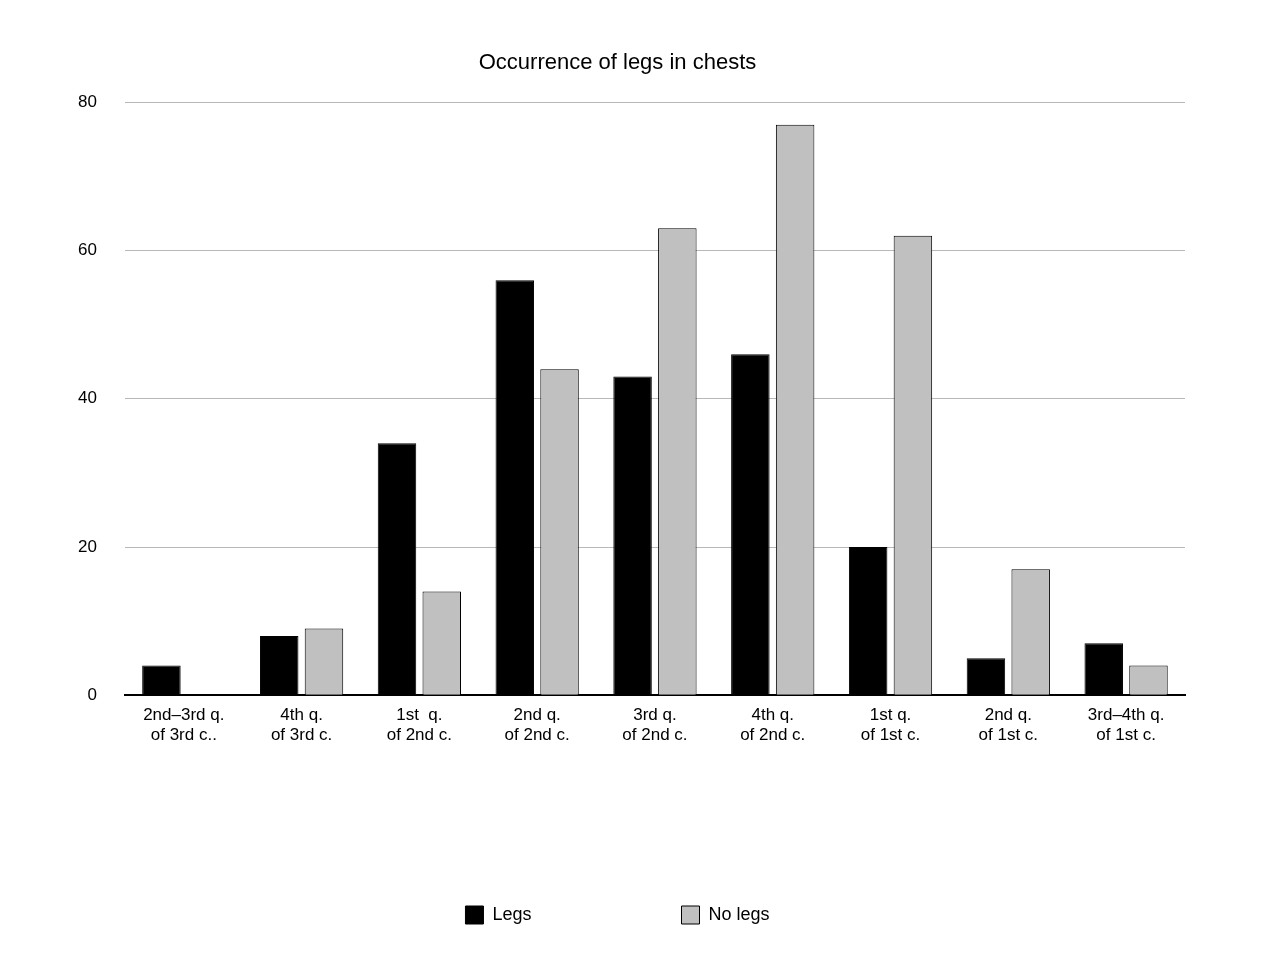  I want to click on x-tick-label: 2nd q. of 1st c., so click(1008, 725).